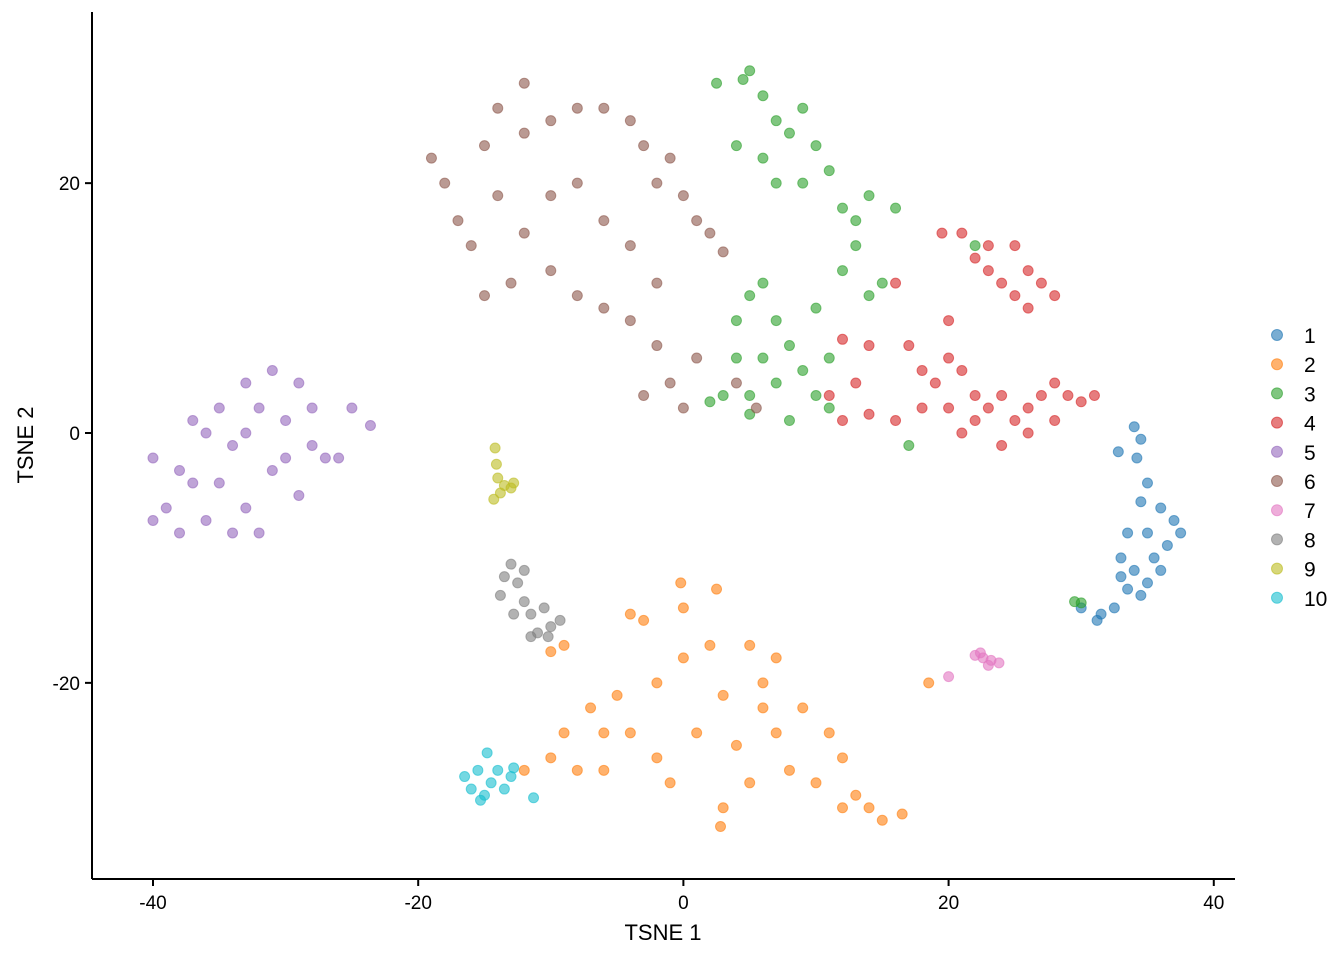  What do you see at coordinates (948, 903) in the screenshot?
I see `x-tick-label: 20` at bounding box center [948, 903].